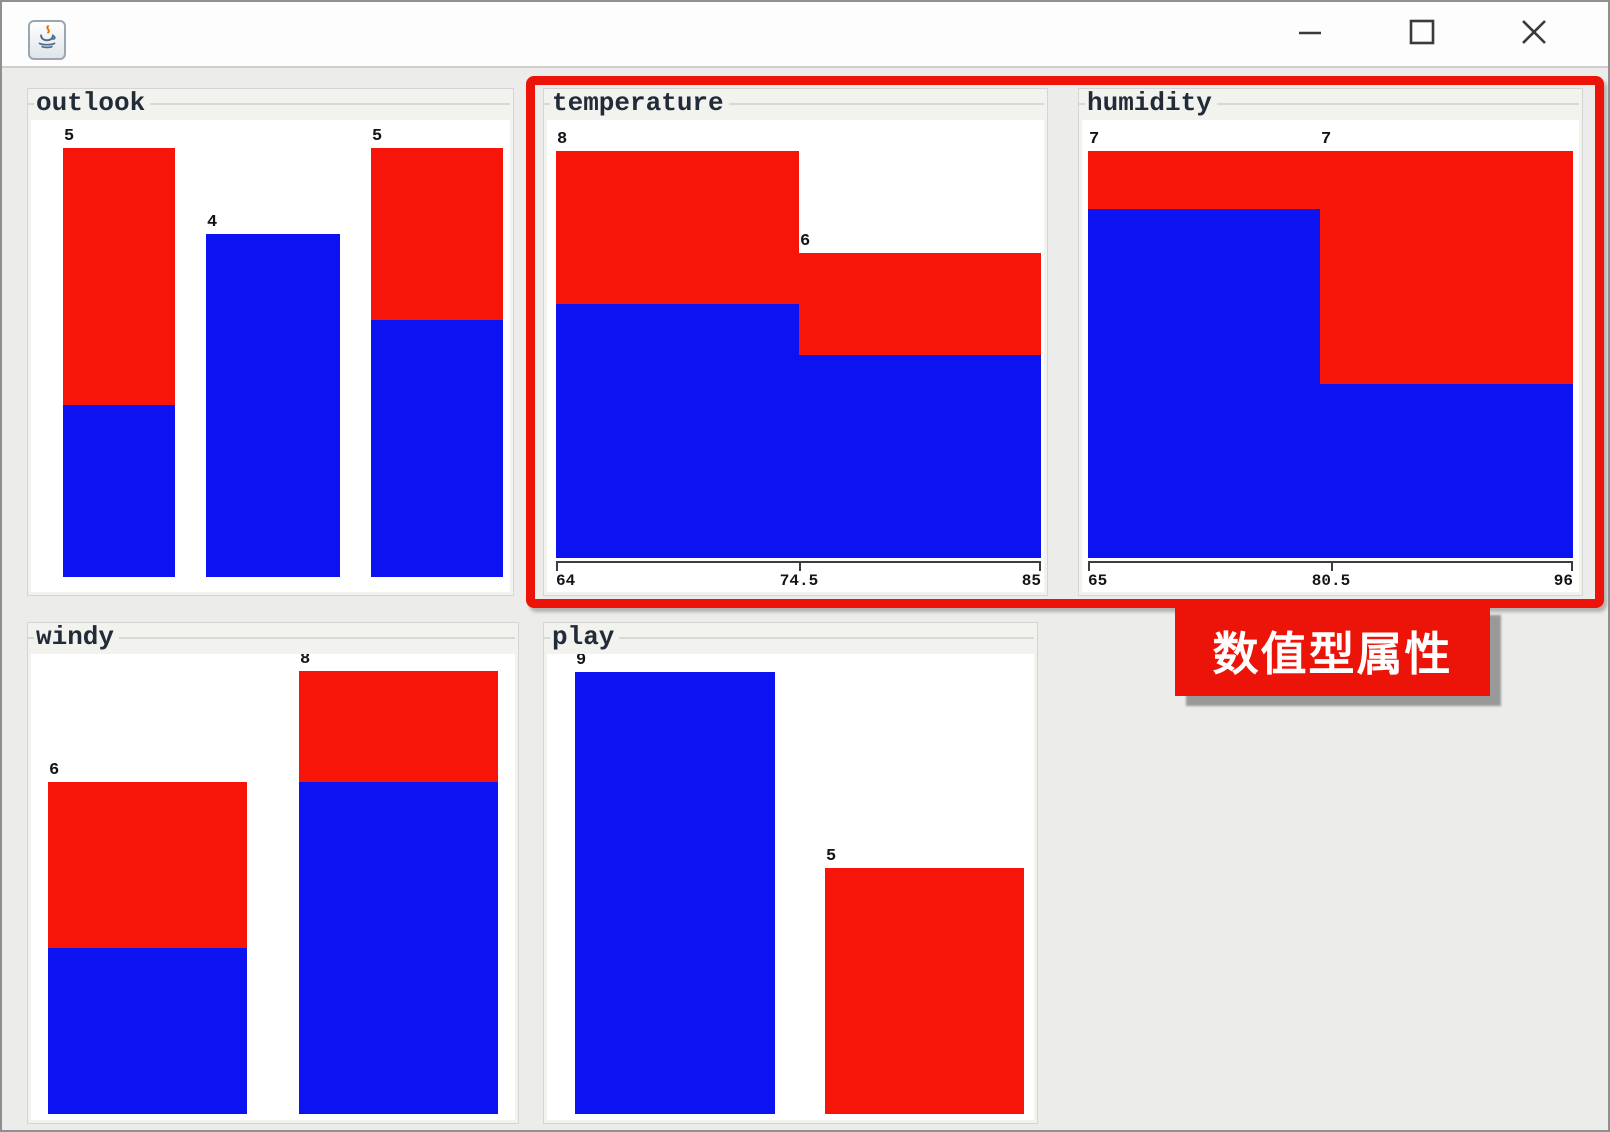  I want to click on panel-title-humidity: humidity, so click(1330, 103).